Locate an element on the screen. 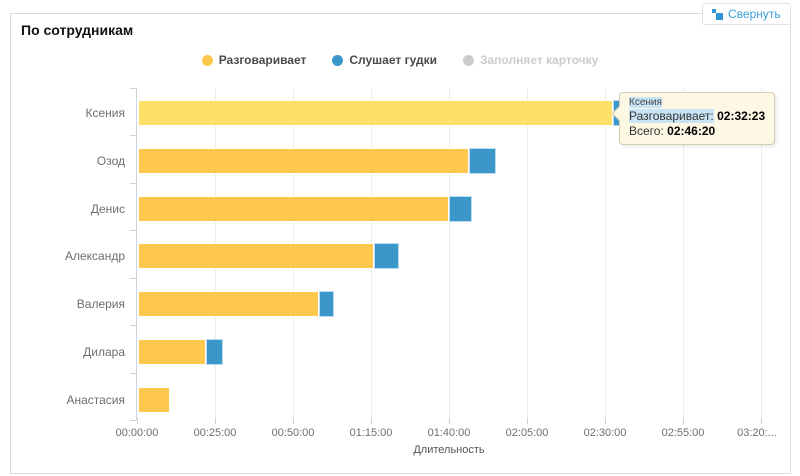  x-tick-label: 02:05:00 is located at coordinates (527, 433).